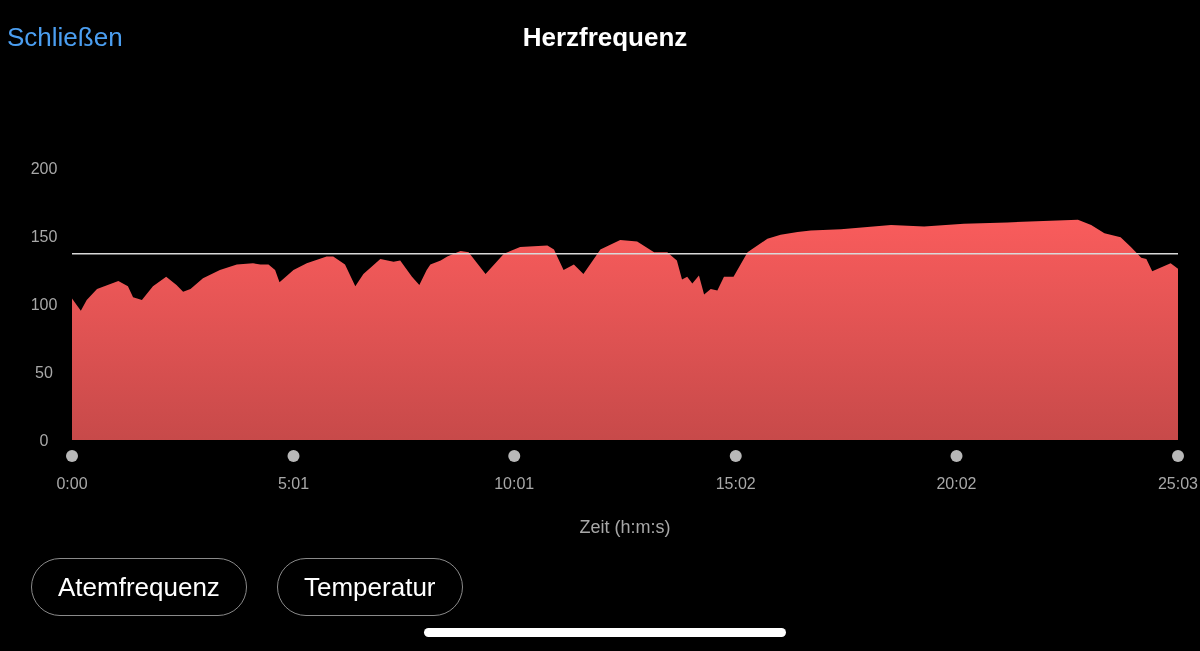 Image resolution: width=1200 pixels, height=651 pixels. Describe the element at coordinates (735, 483) in the screenshot. I see `x-tick-label: 15:02` at that location.